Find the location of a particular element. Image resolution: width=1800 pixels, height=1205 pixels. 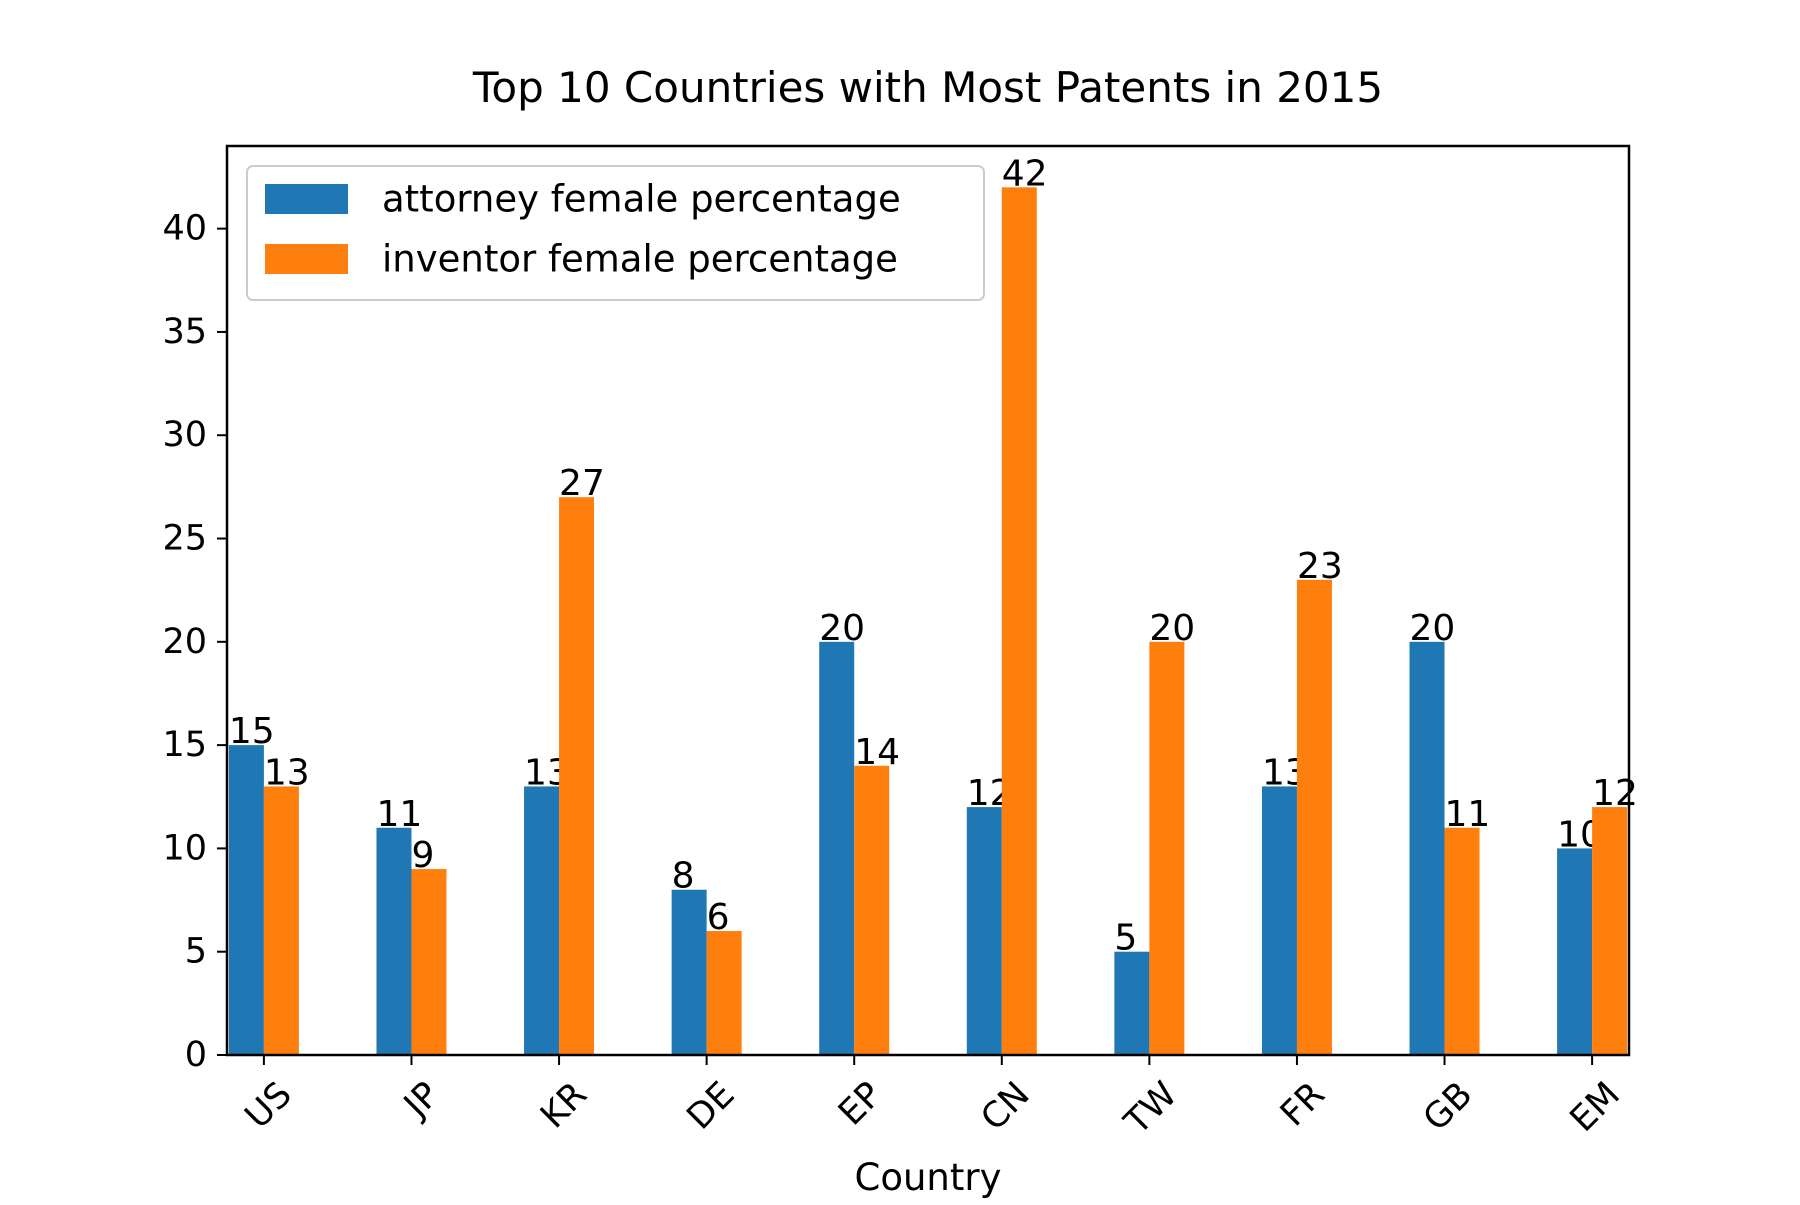

data-label-attorney-us: 15 is located at coordinates (252, 731).